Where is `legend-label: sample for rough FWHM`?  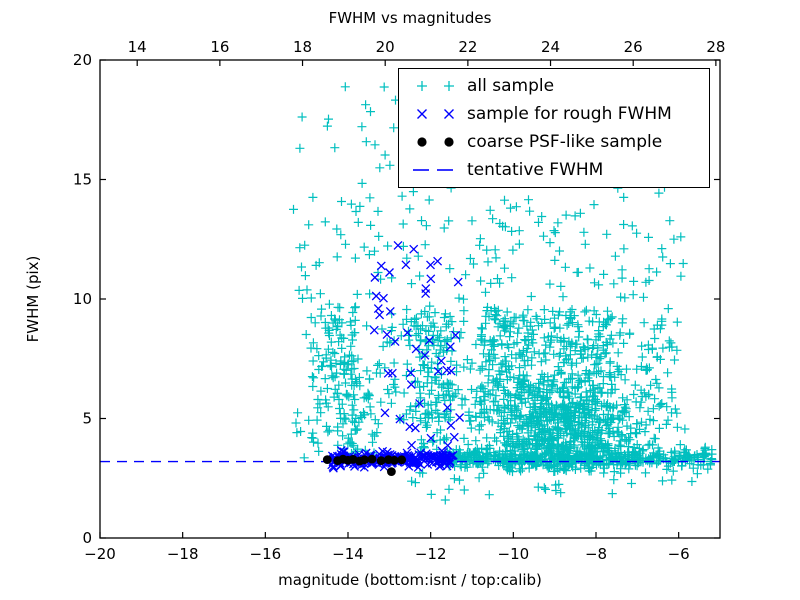
legend-label: sample for rough FWHM is located at coordinates (569, 114).